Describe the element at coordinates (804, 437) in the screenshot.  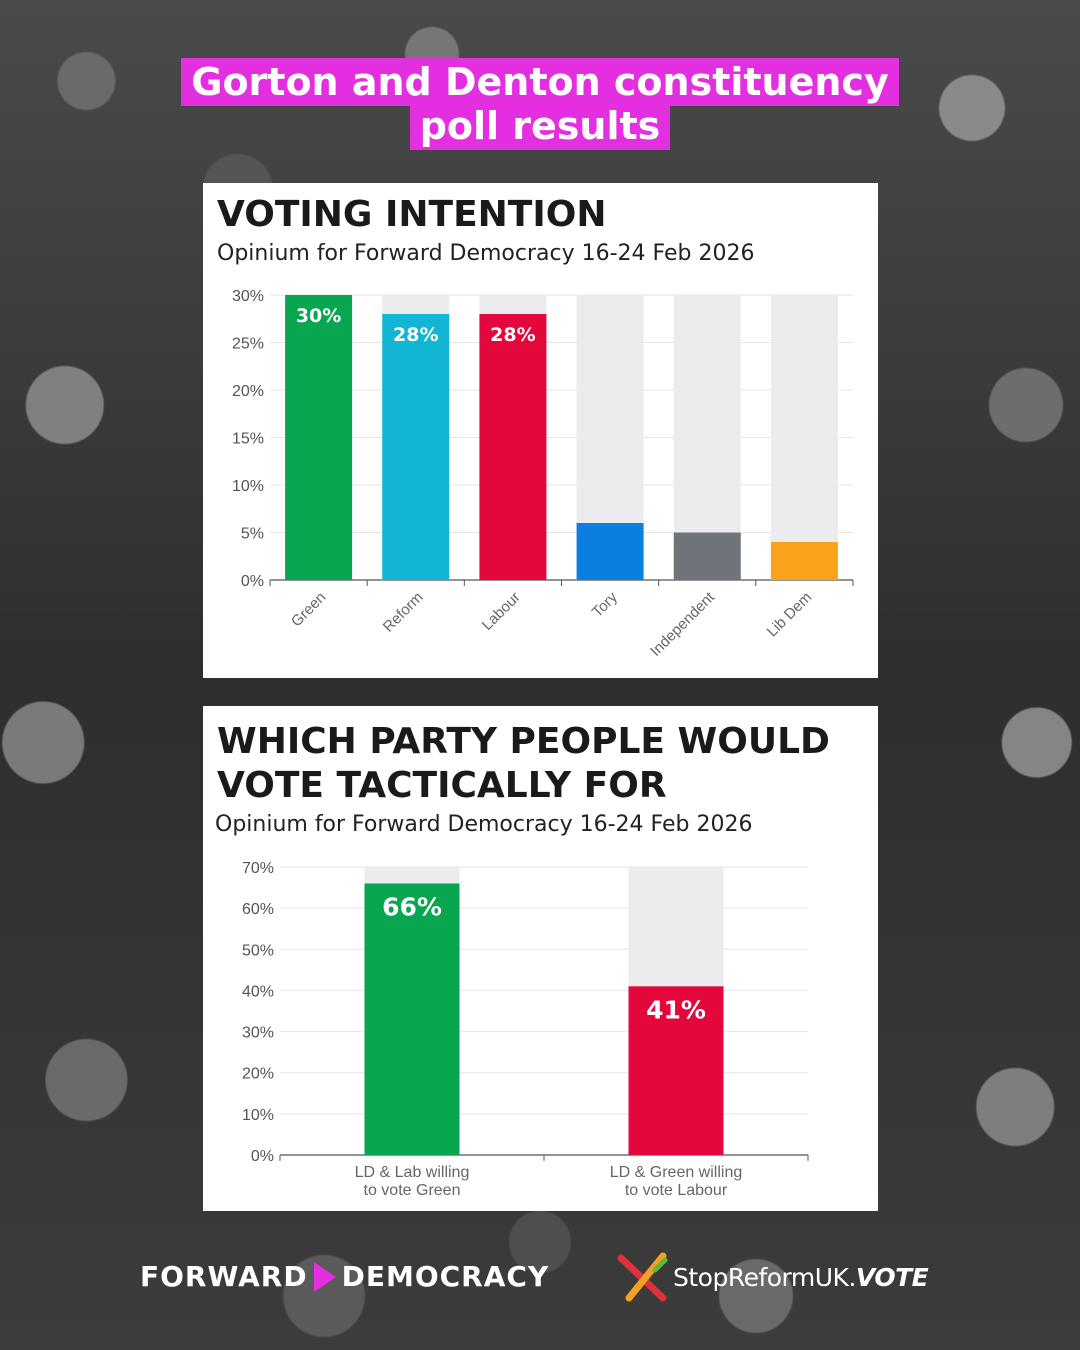
I see `bar-background` at that location.